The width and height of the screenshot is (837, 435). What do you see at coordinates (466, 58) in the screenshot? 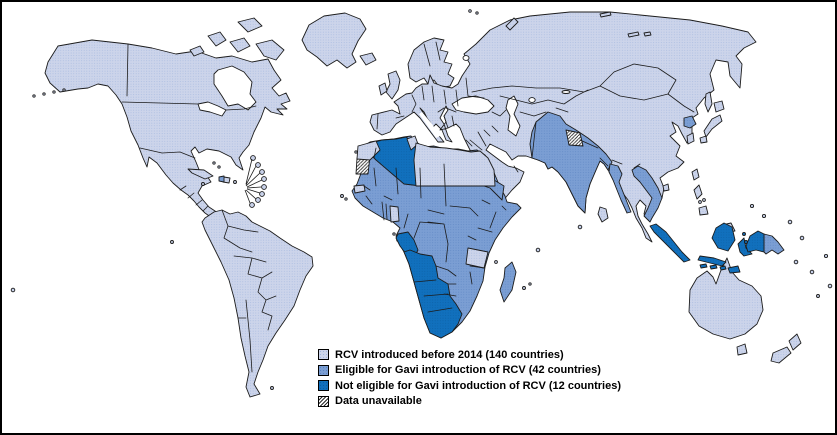
I see `white-sea` at bounding box center [466, 58].